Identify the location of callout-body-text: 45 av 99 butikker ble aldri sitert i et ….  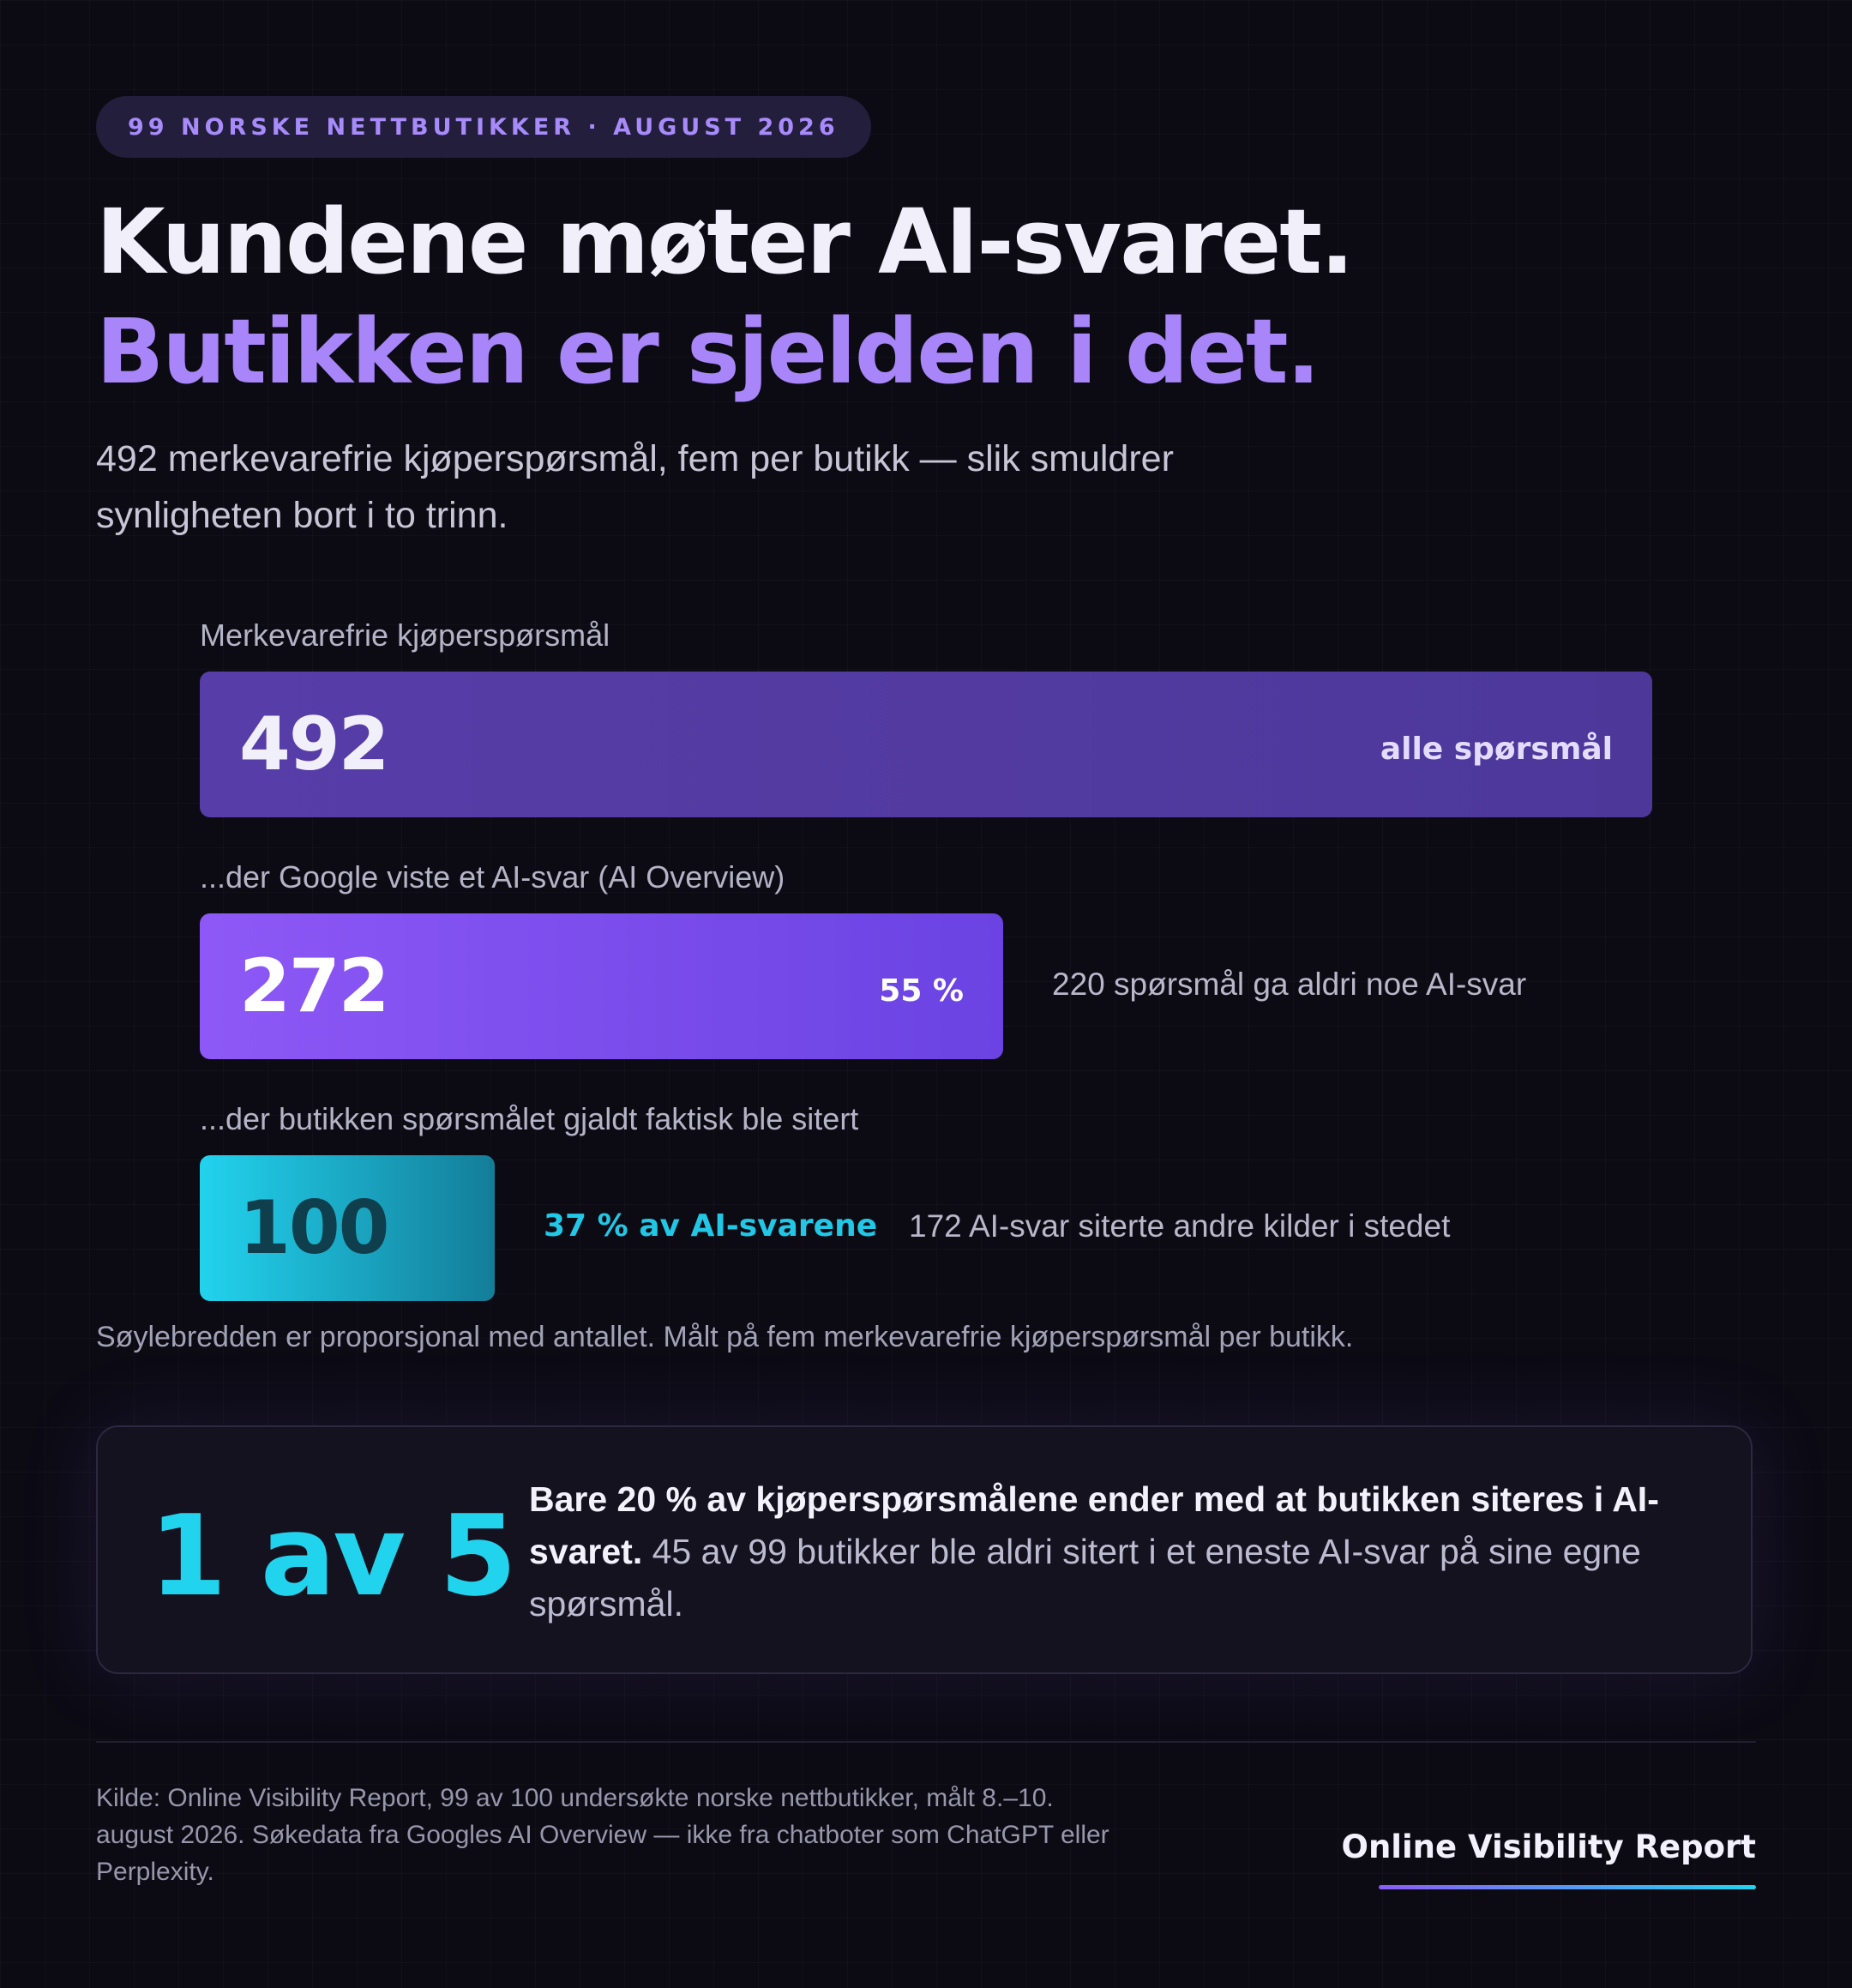
(1085, 1578).